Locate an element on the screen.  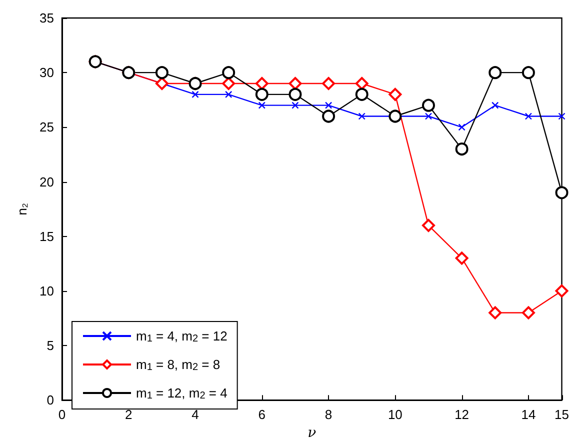
x-tick-label: 0 is located at coordinates (62, 414).